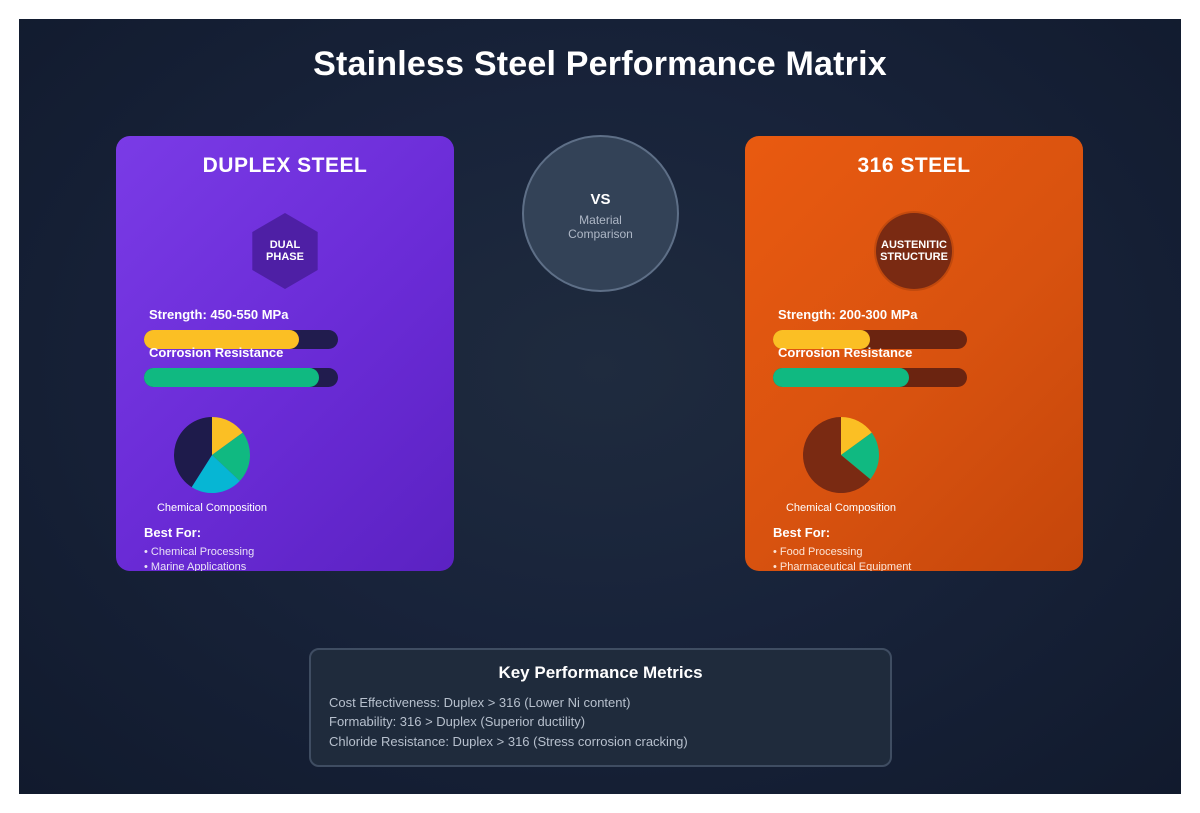 Image resolution: width=1200 pixels, height=813 pixels. Describe the element at coordinates (842, 566) in the screenshot. I see `best-for-item: • Pharmaceutical Equipment` at that location.